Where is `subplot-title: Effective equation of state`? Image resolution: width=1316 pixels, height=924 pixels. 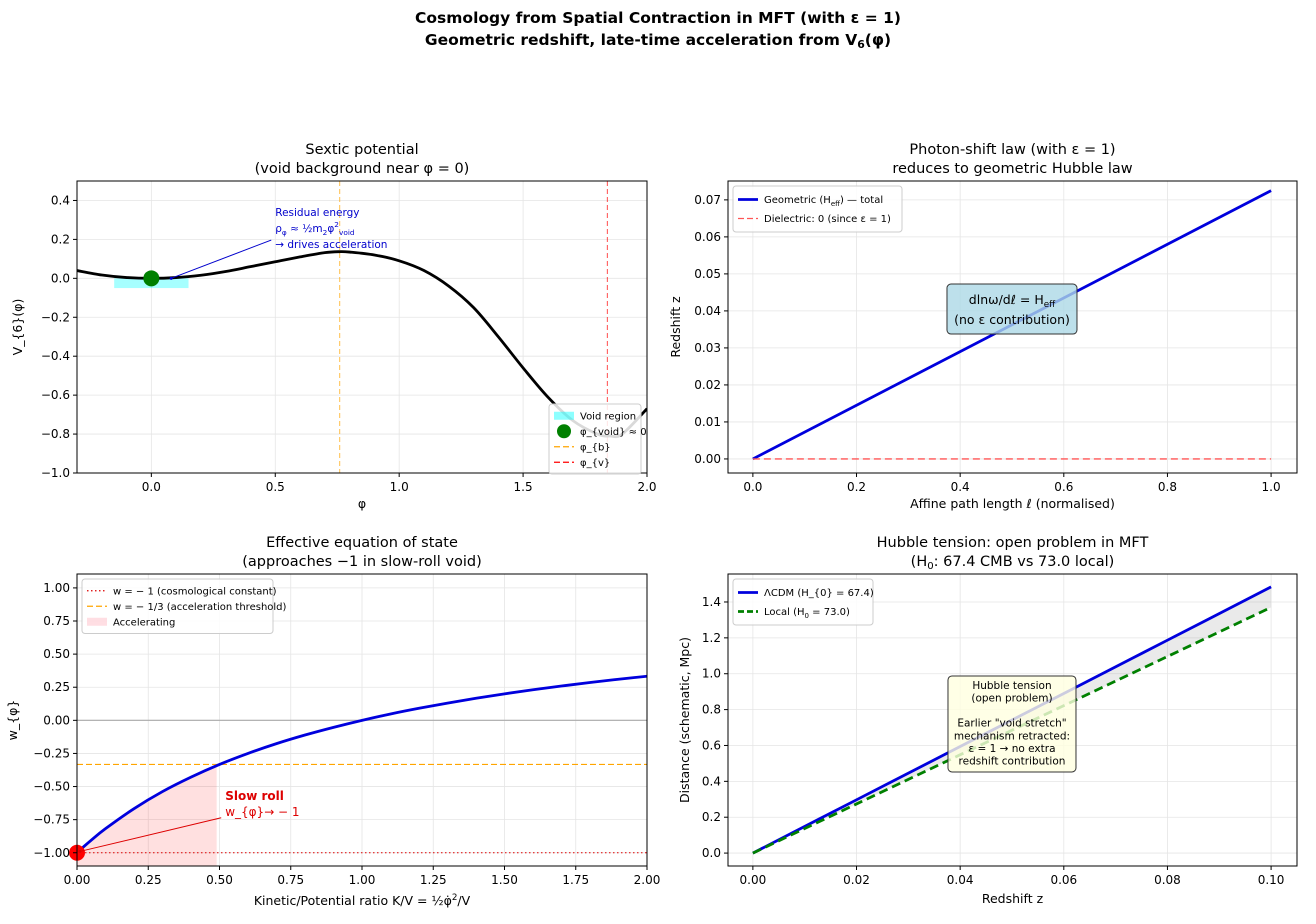 subplot-title: Effective equation of state is located at coordinates (362, 543).